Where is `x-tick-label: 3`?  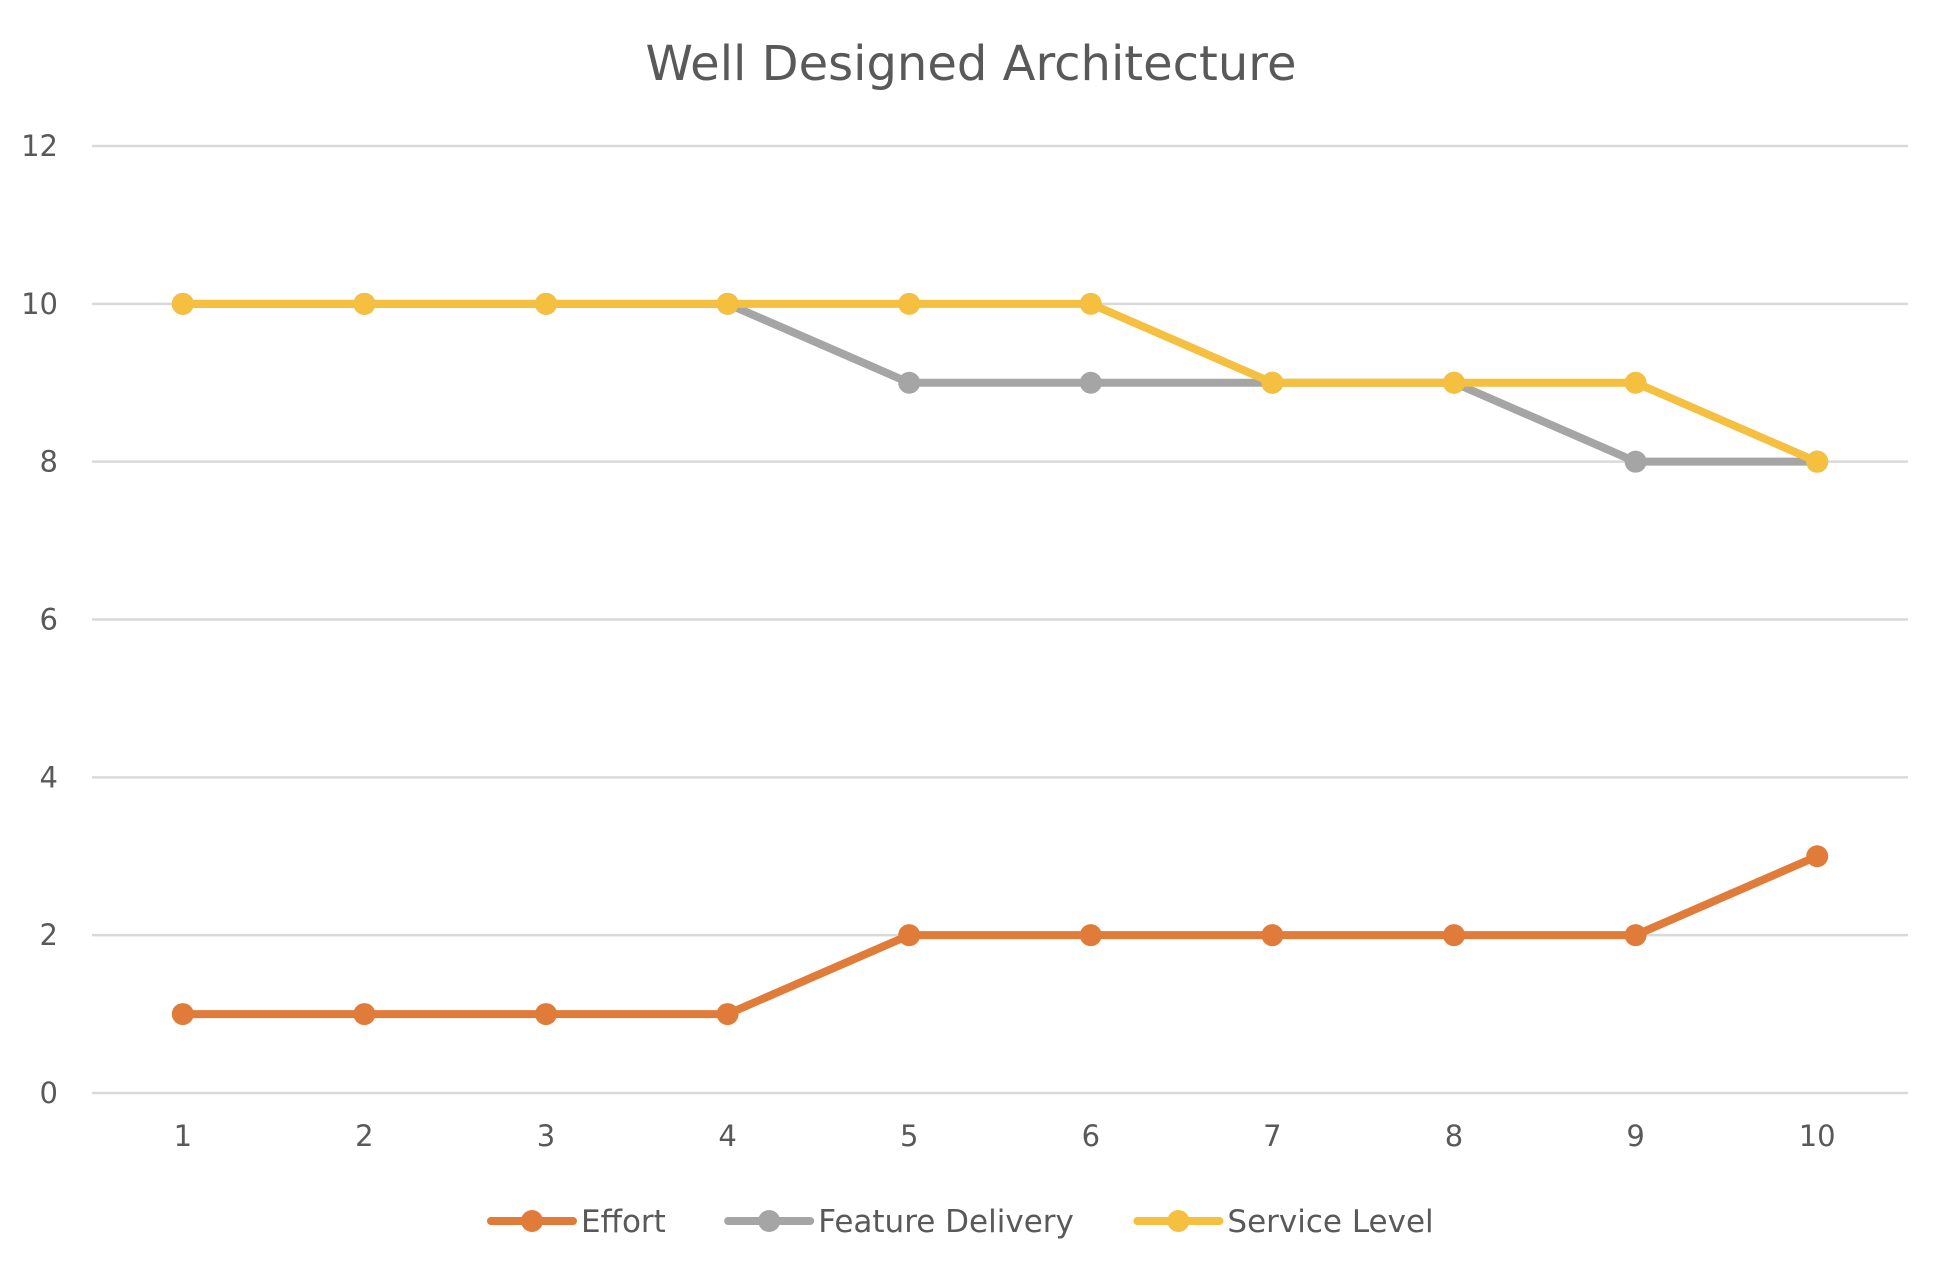
x-tick-label: 3 is located at coordinates (546, 1136).